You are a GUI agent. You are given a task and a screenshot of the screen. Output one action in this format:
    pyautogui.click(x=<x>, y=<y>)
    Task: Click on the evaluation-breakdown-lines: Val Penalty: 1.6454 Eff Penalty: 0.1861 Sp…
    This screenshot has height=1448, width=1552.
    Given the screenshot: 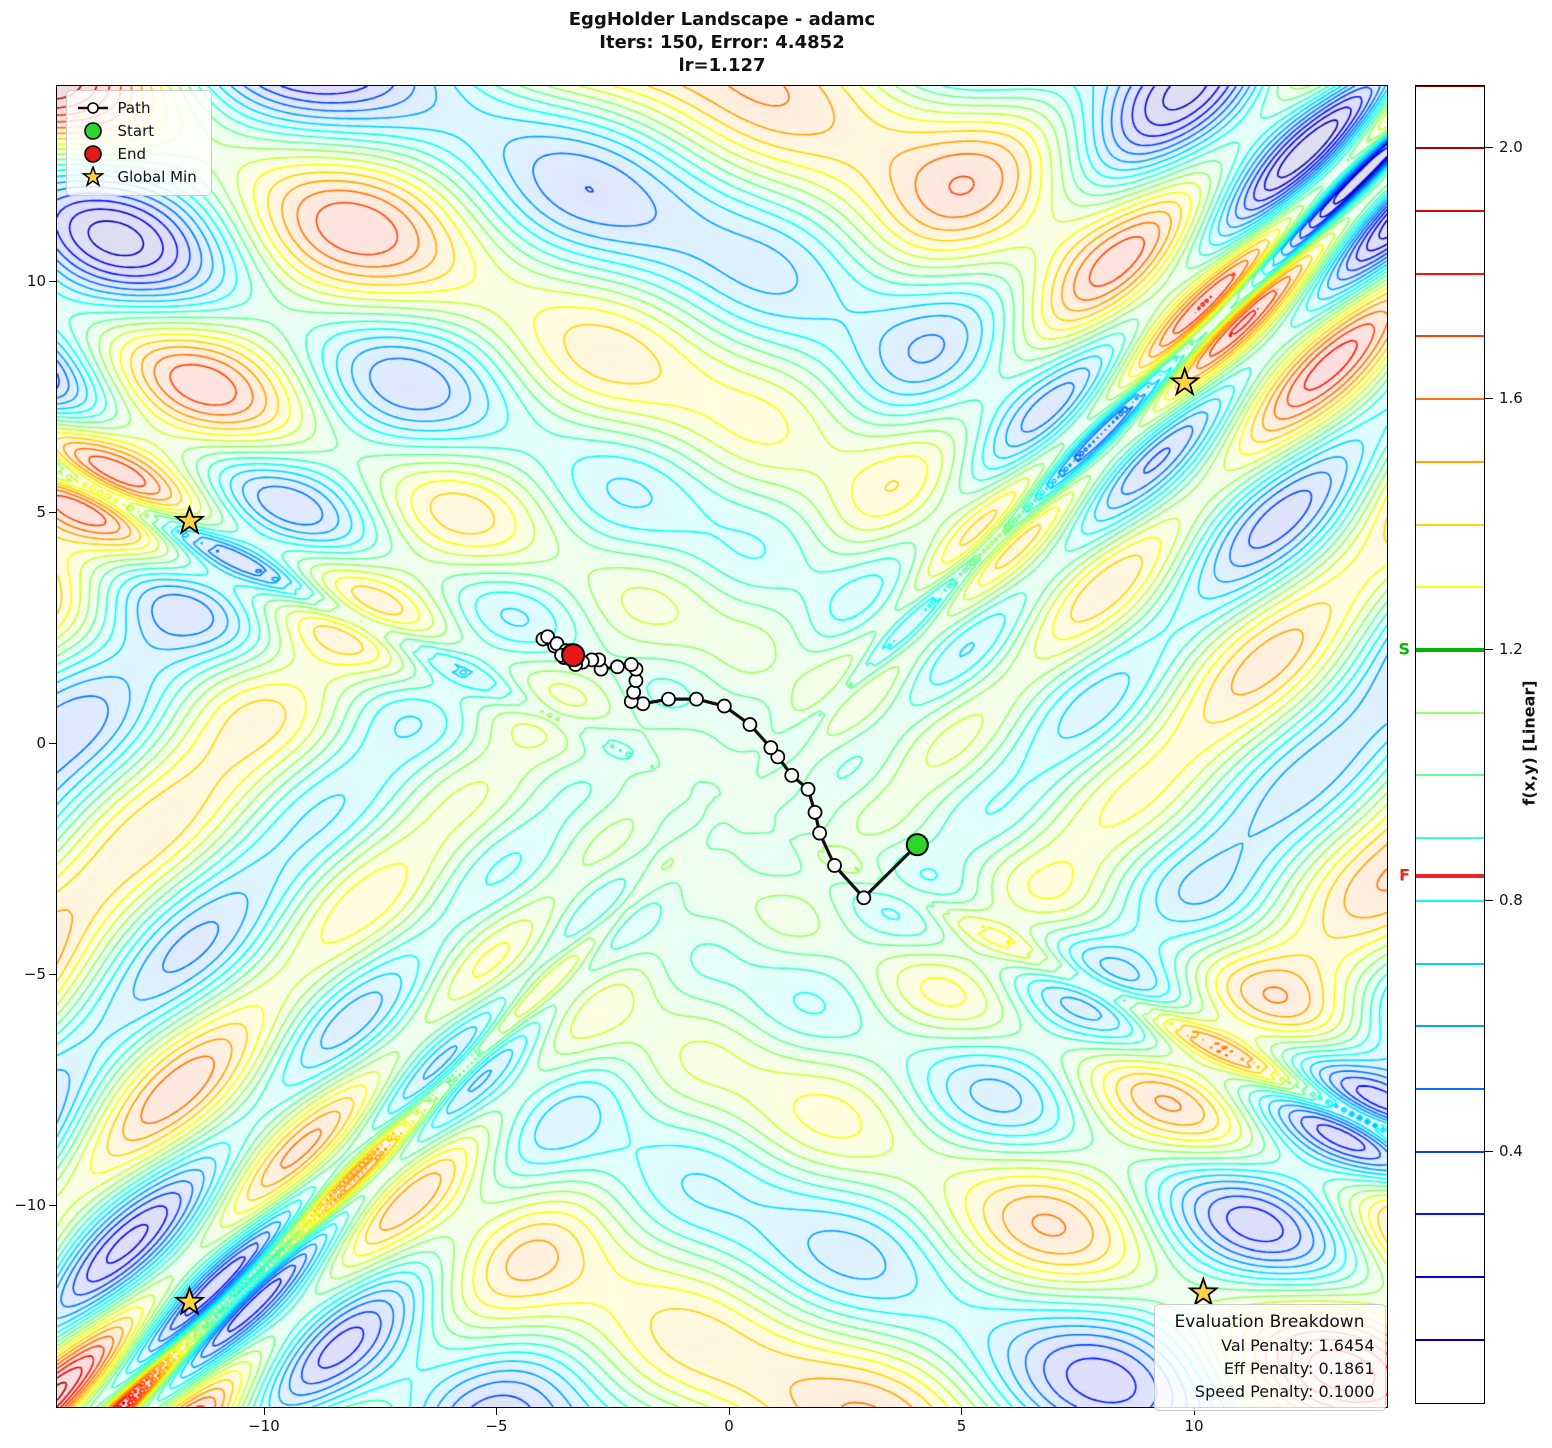 What is the action you would take?
    pyautogui.click(x=1270, y=1368)
    